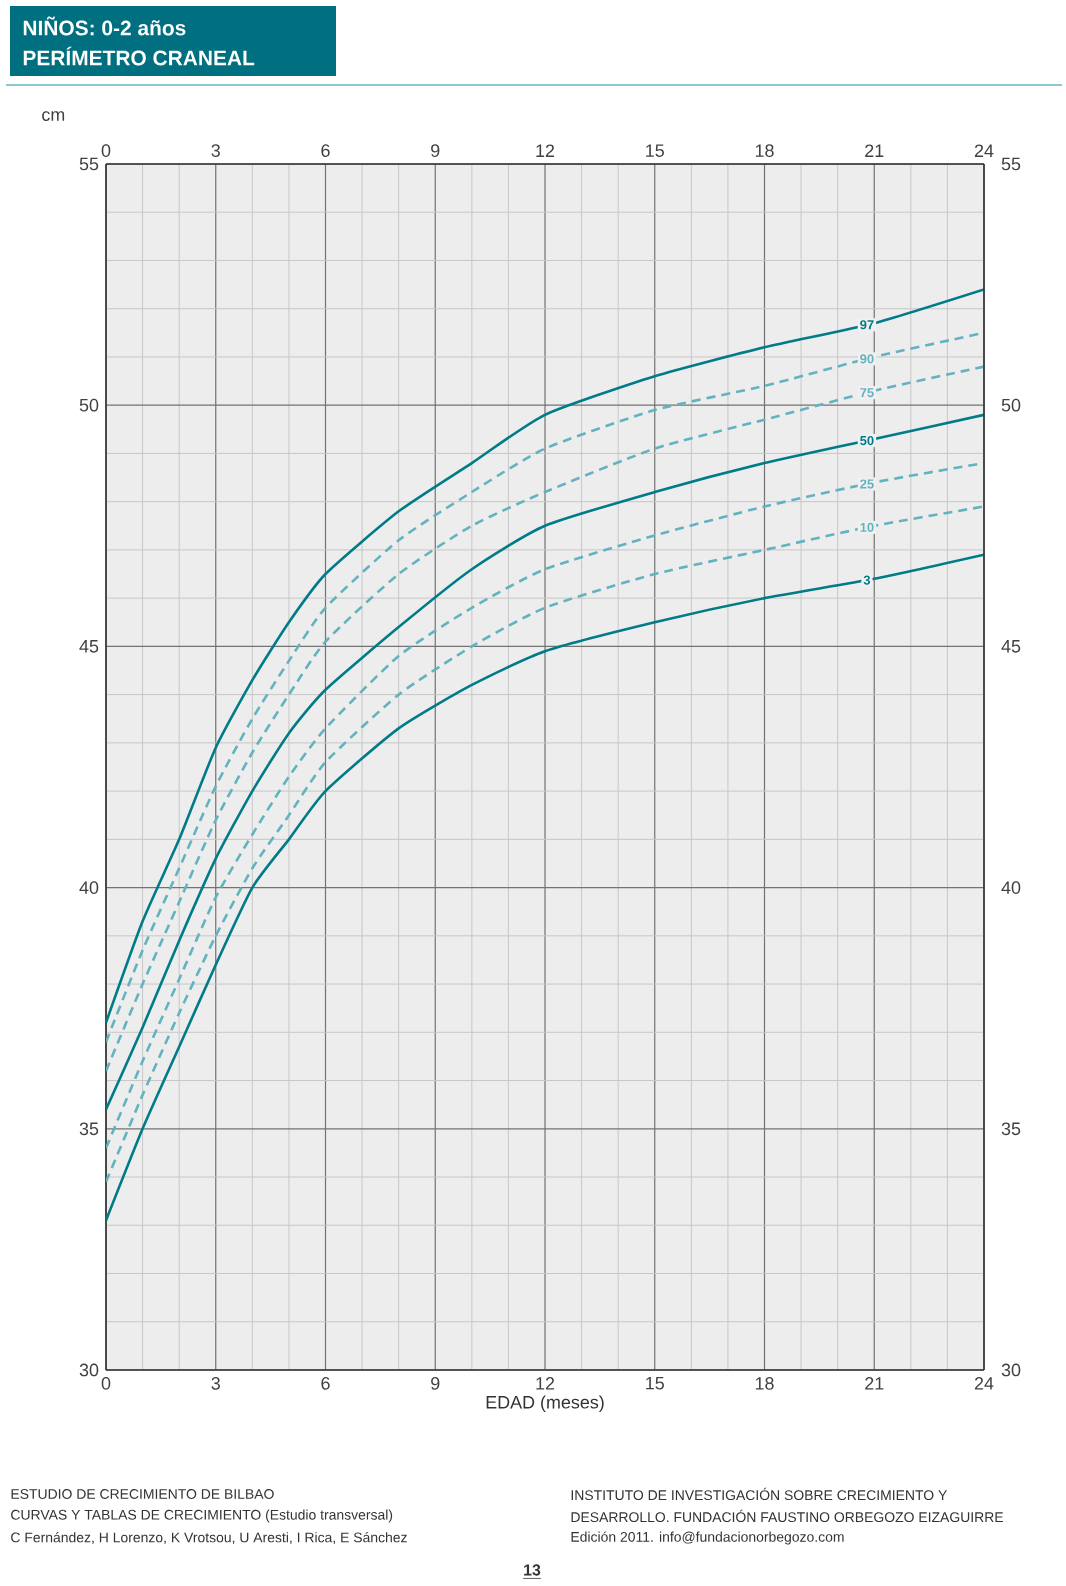  What do you see at coordinates (139, 56) in the screenshot?
I see `chart-subtitle: PERÍMETRO CRANEAL` at bounding box center [139, 56].